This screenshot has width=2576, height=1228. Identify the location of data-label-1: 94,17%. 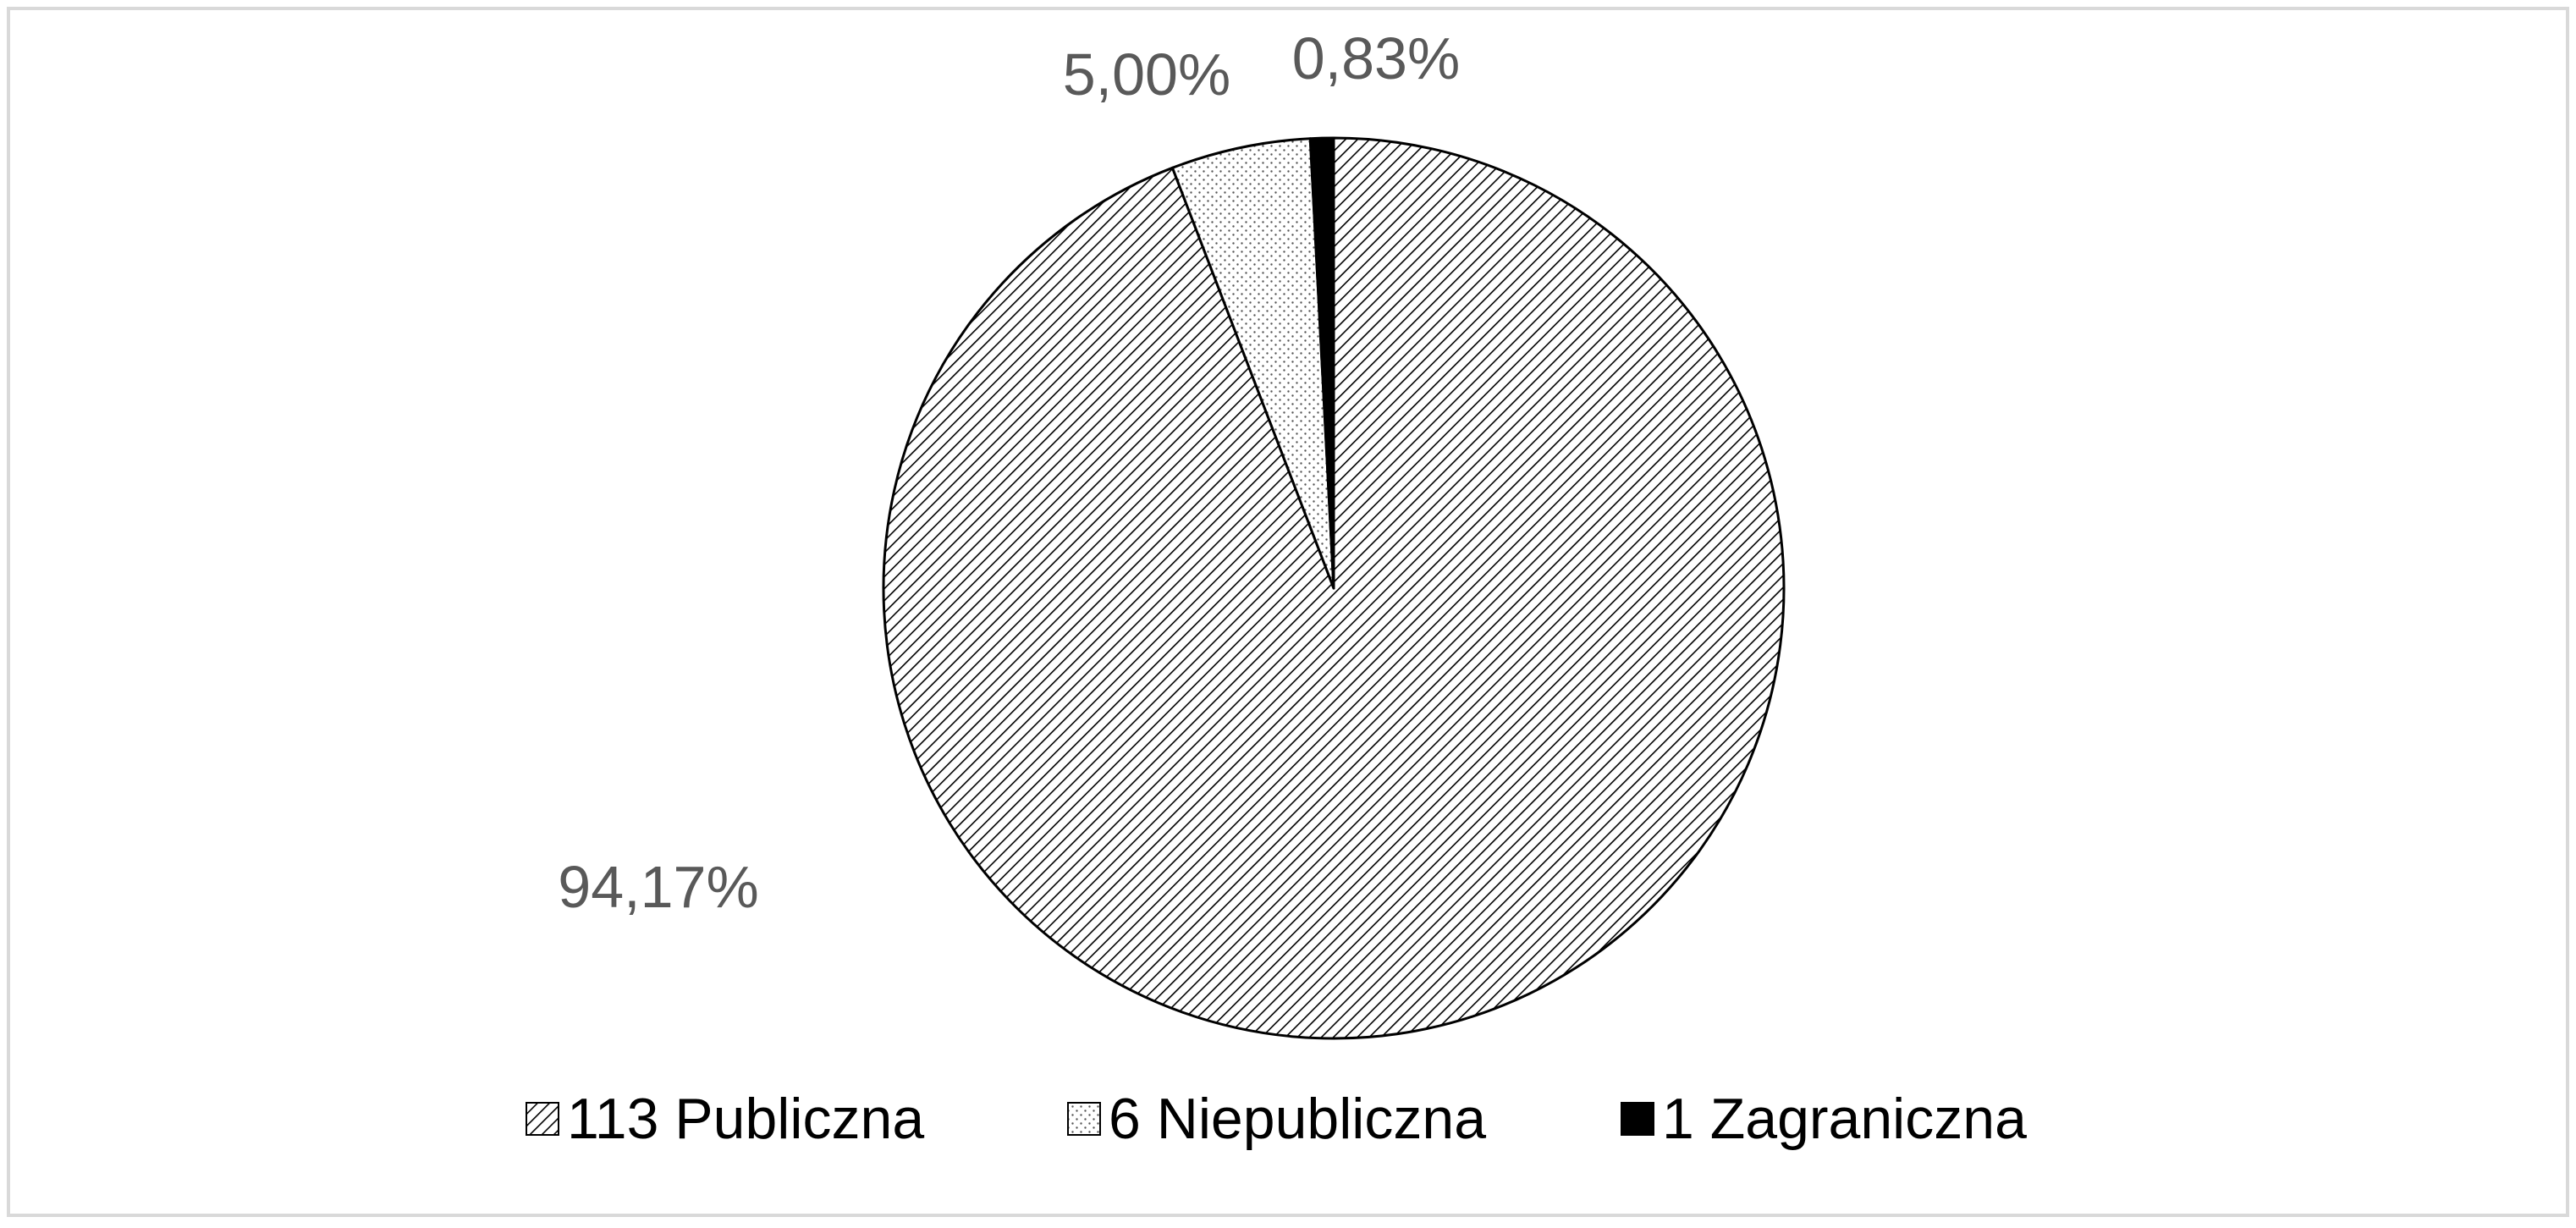
(658, 887).